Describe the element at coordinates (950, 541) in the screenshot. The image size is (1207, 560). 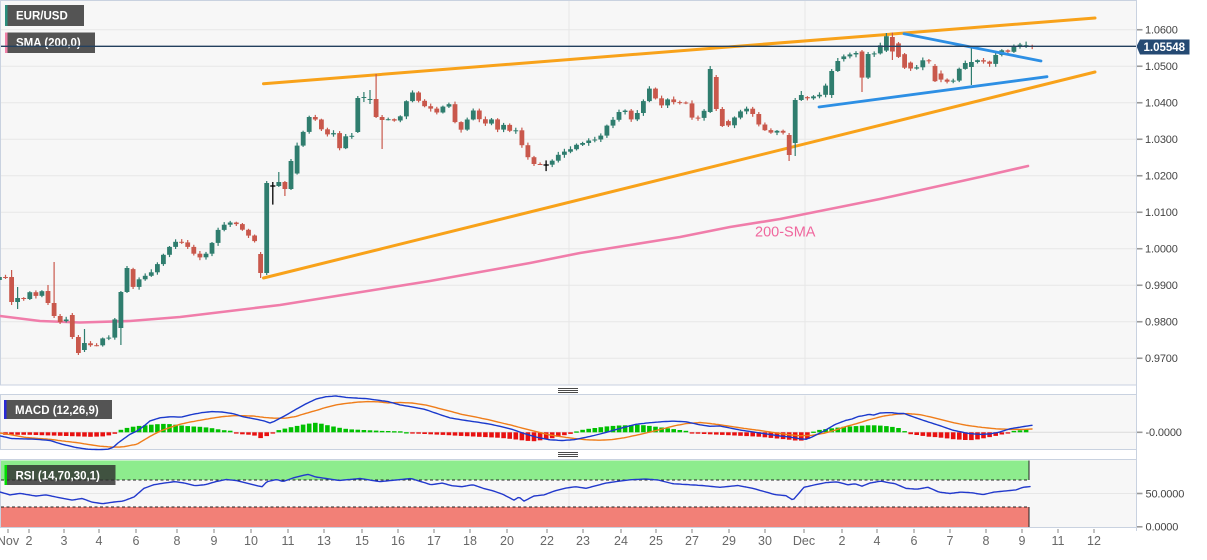
I see `svg-text: 7` at that location.